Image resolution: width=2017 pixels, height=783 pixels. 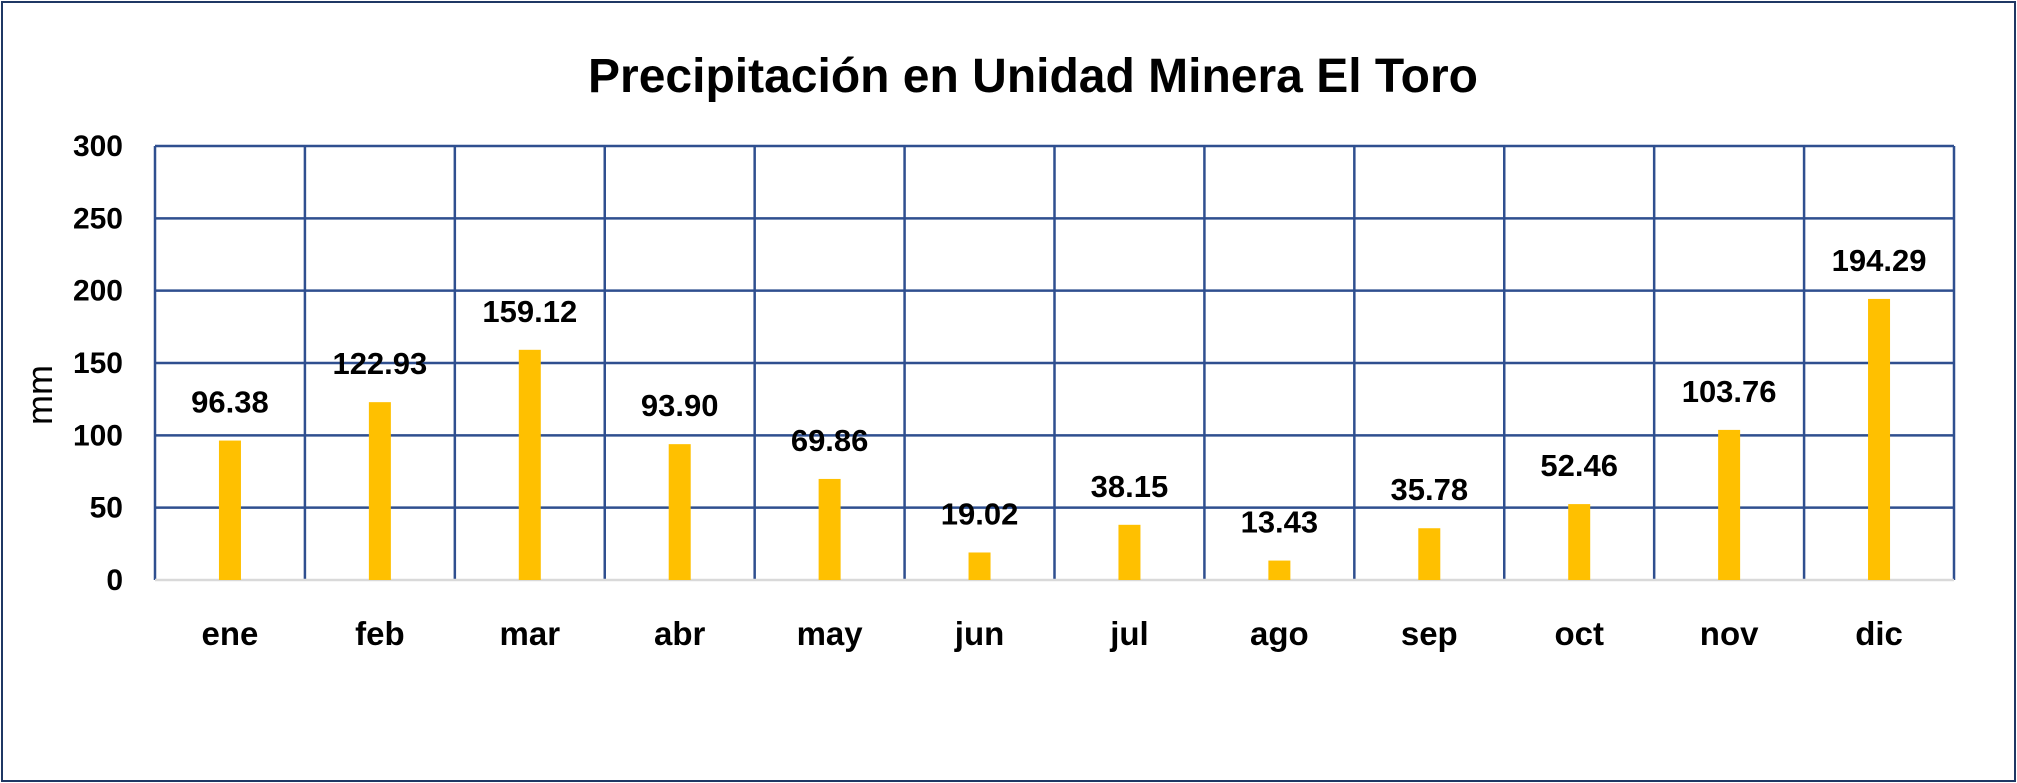 I want to click on bar-ene, so click(x=229, y=510).